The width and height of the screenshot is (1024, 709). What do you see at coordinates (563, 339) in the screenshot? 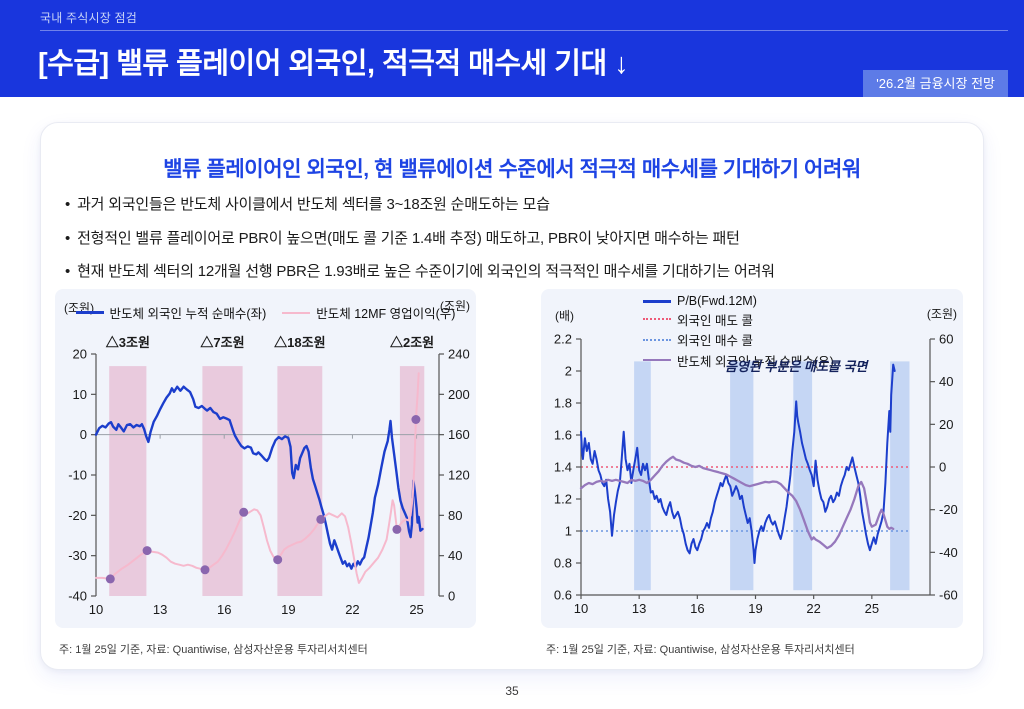
I see `svg-text: 2.2` at bounding box center [563, 339].